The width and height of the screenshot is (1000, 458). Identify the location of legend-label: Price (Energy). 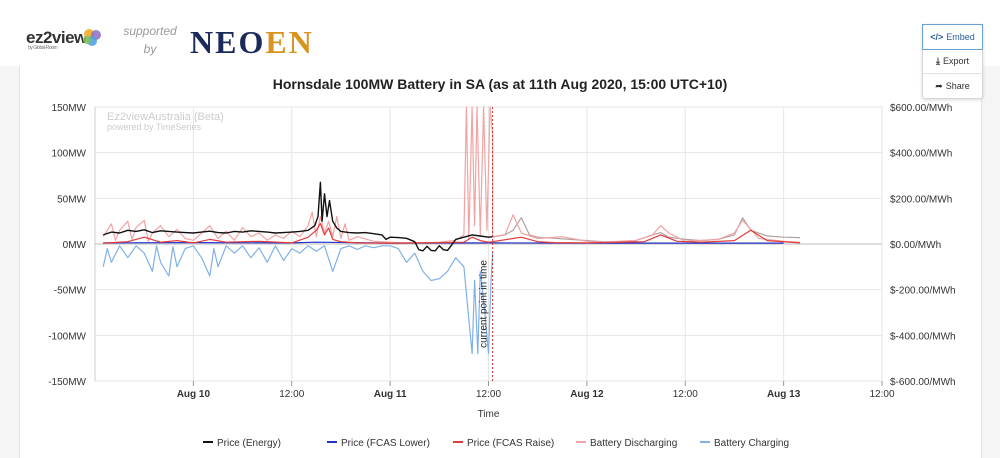
(249, 443).